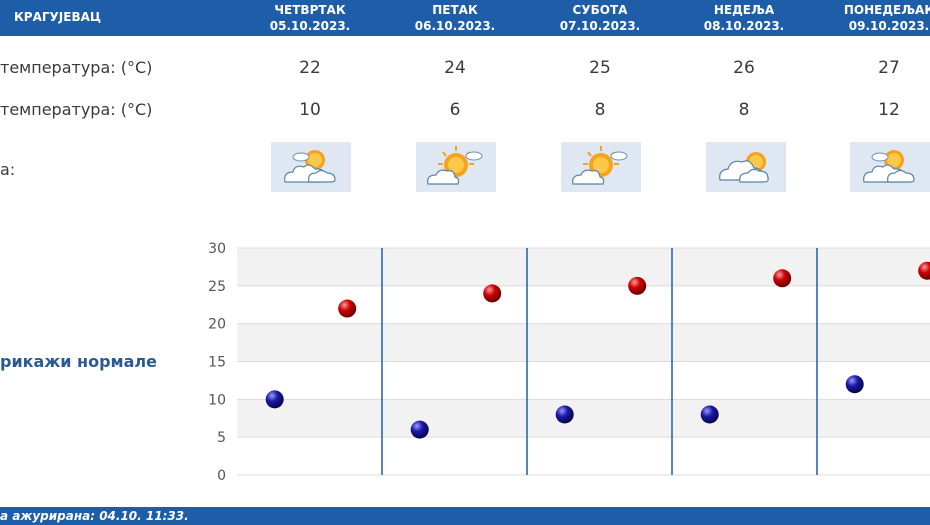 This screenshot has width=930, height=525. I want to click on day-date: 05.10.2023., so click(310, 26).